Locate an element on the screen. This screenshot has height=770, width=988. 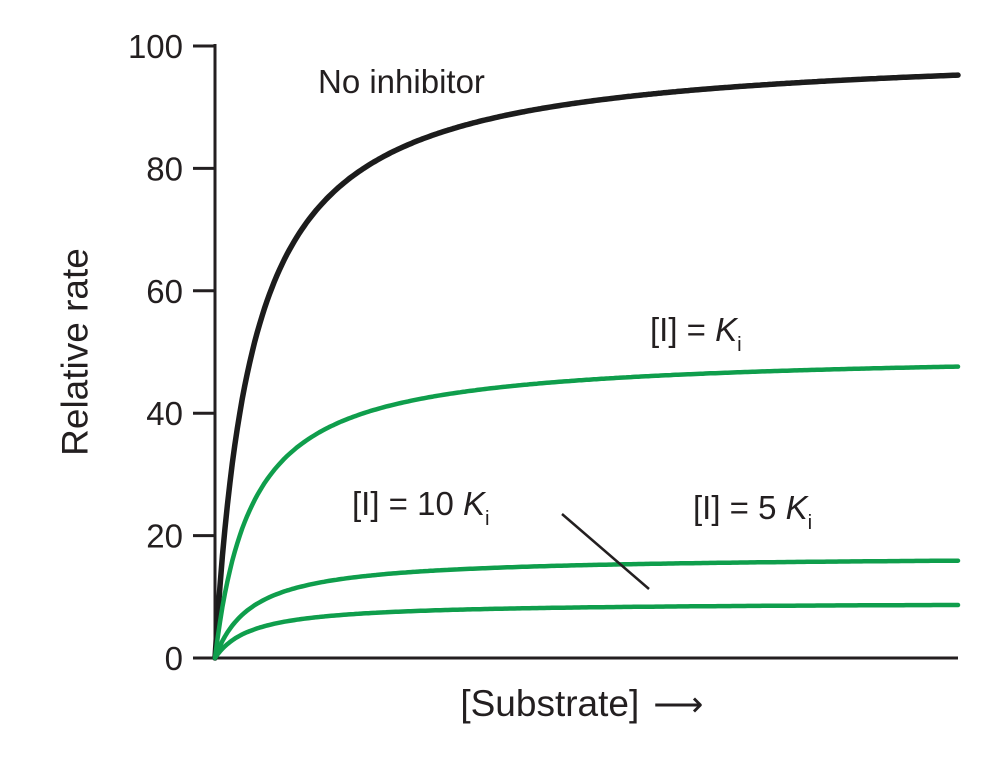
label-5ki: [I] = 5 Ki is located at coordinates (753, 511).